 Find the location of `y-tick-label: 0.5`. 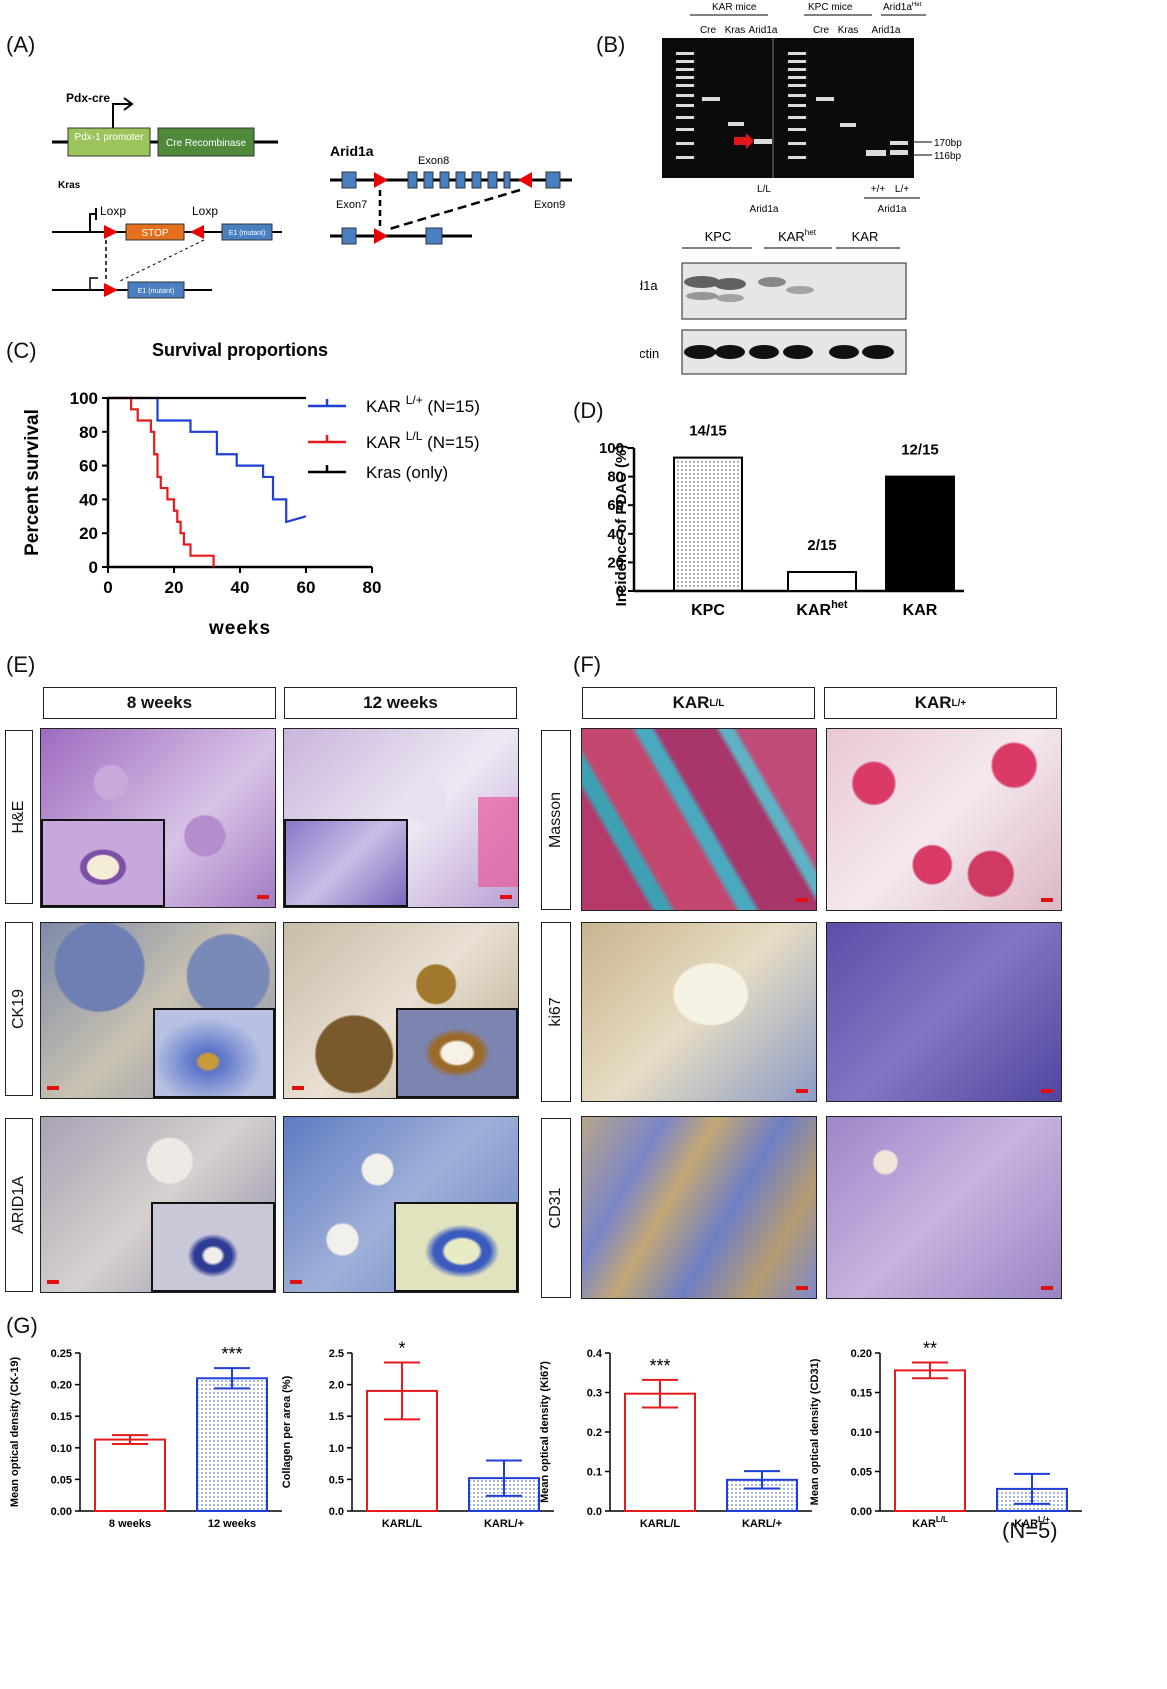

y-tick-label: 0.5 is located at coordinates (336, 1480).